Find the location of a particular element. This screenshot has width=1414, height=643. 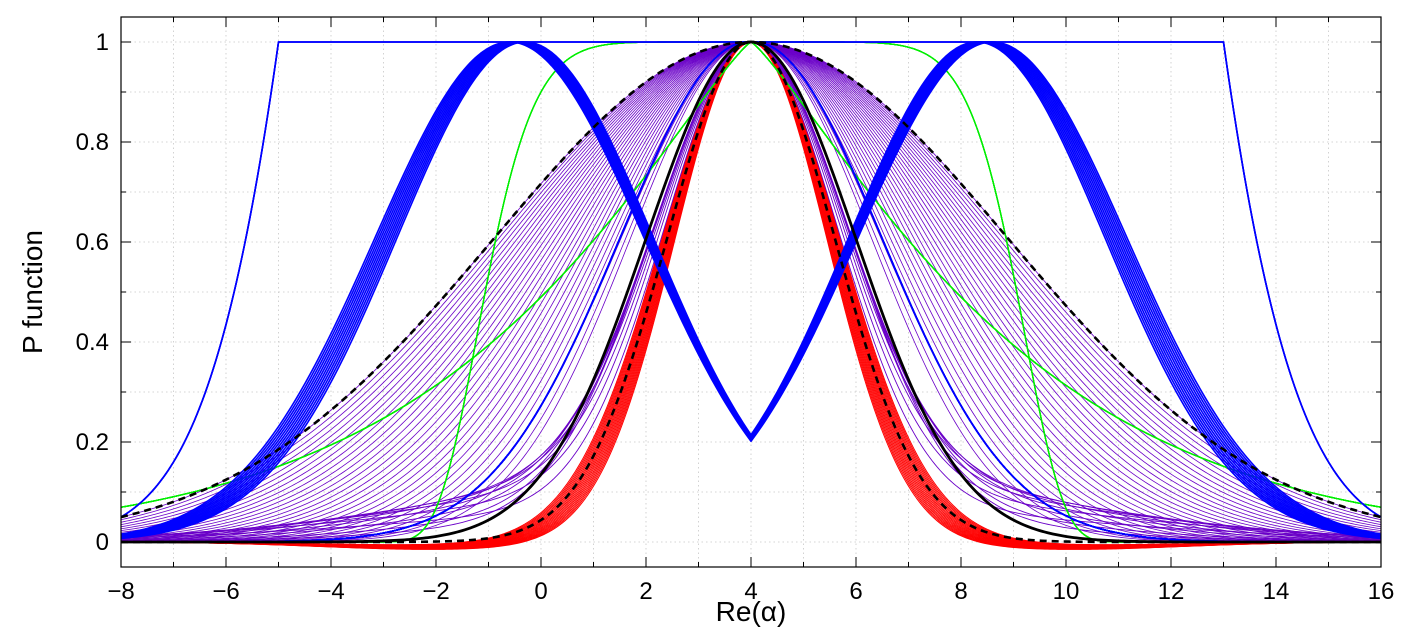

x-tick-label: −2 is located at coordinates (435, 591).